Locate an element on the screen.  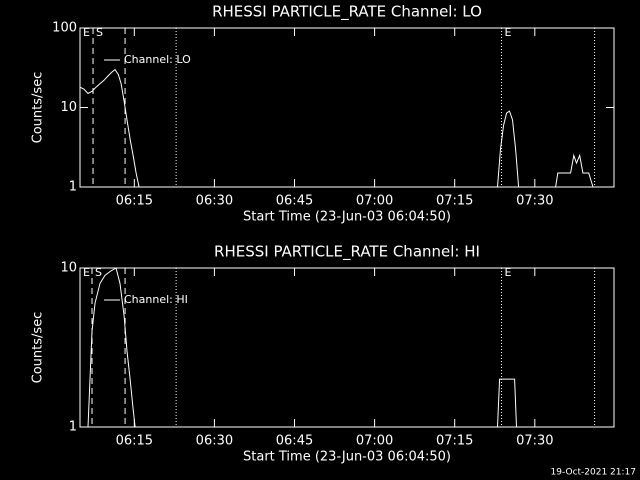
chart-title: RHESSI PARTICLE_RATE Channel: HI is located at coordinates (347, 252).